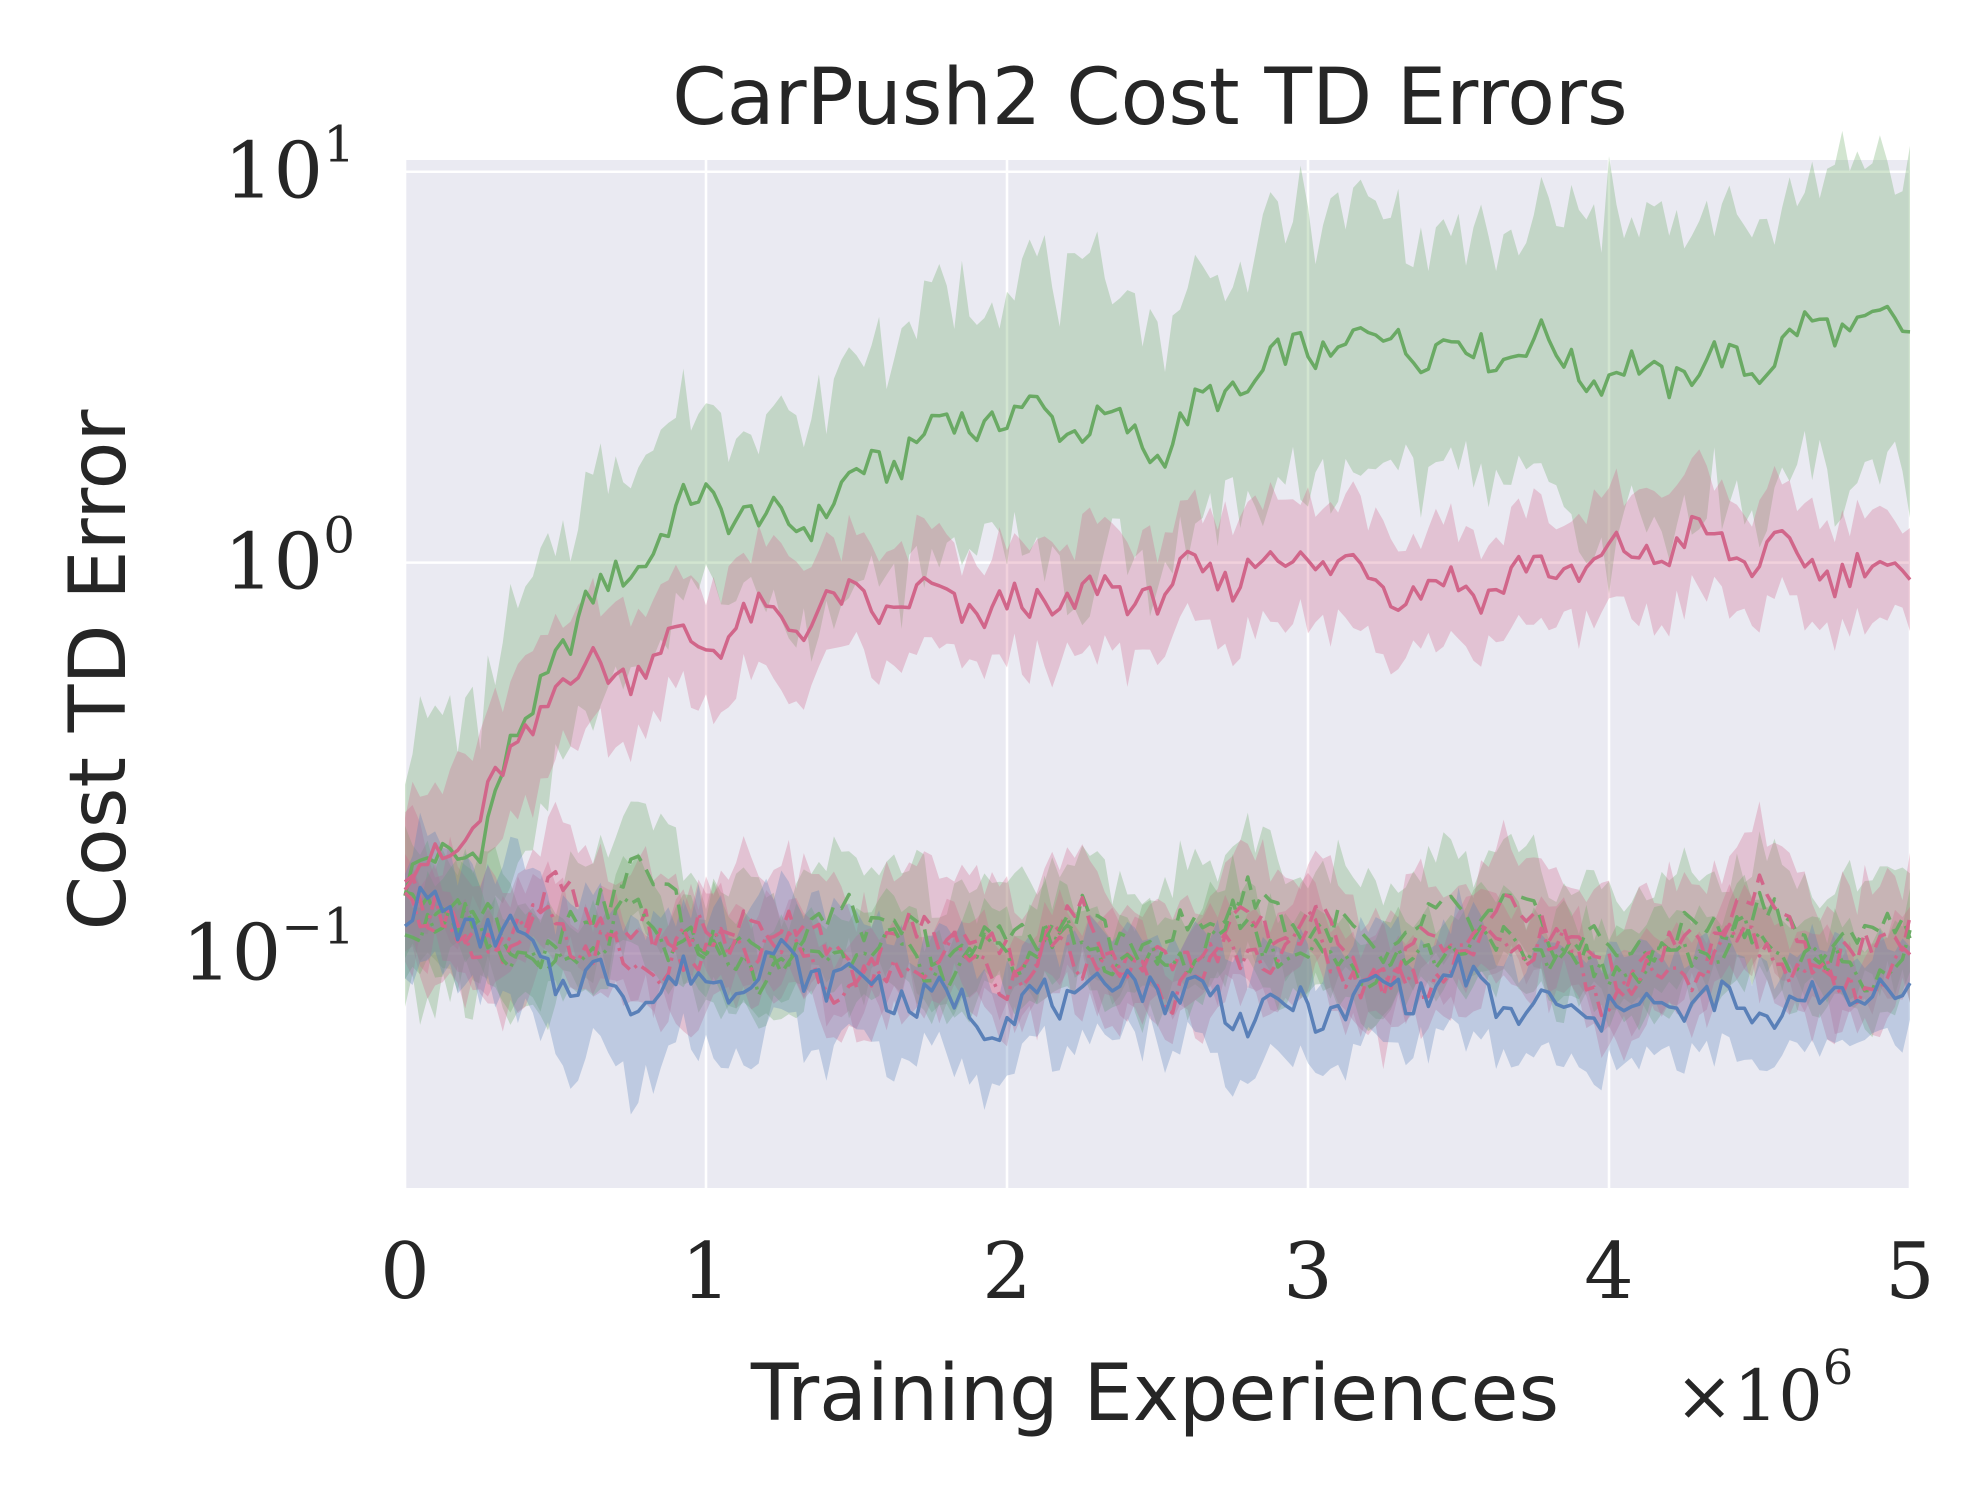 This screenshot has height=1488, width=1984. I want to click on x-tick-label: 0, so click(405, 1272).